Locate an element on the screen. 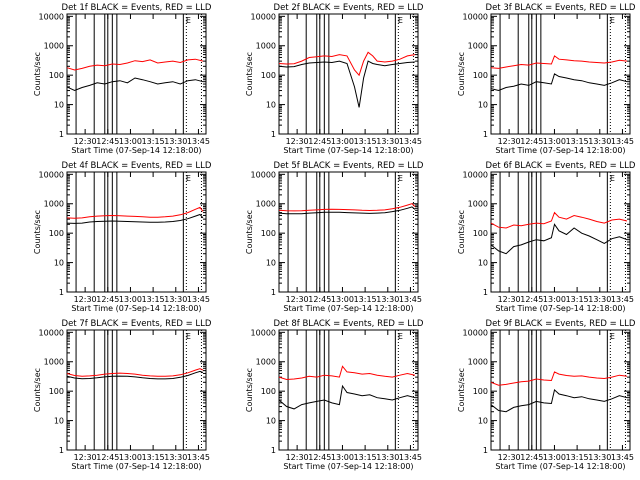  panel-title: Det 2f BLACK = Events, RED = LLD is located at coordinates (349, 8).